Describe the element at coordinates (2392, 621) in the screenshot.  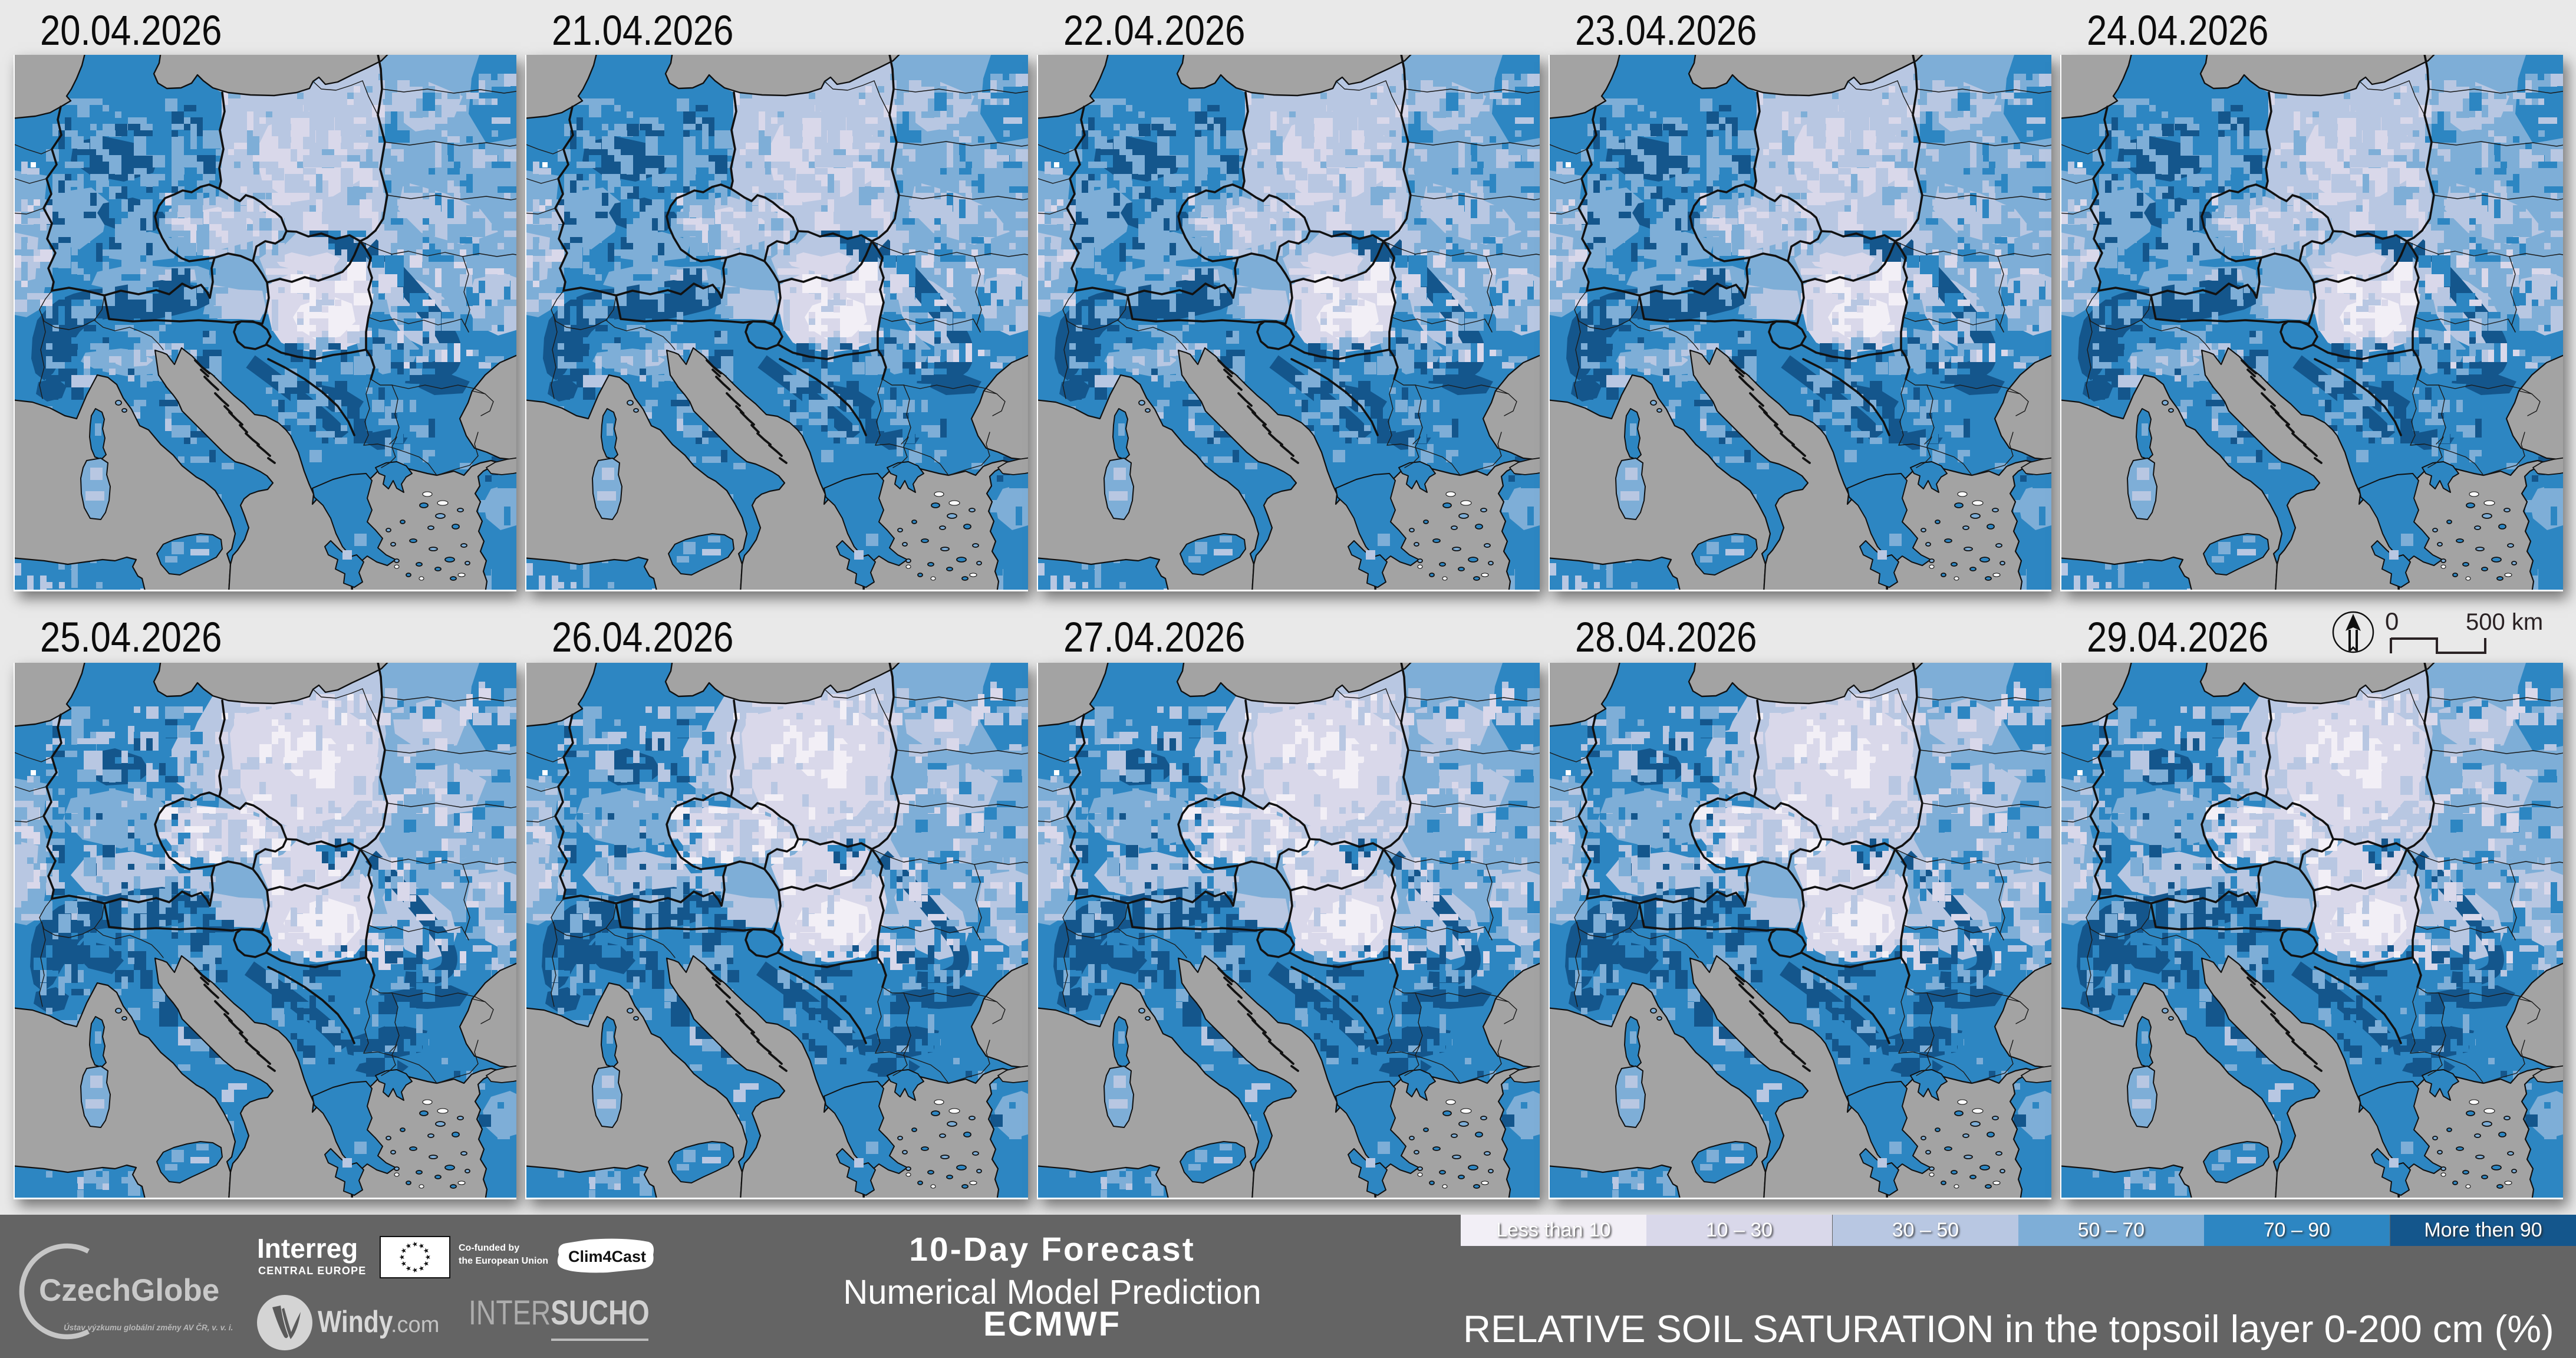
I see `svg-text: 0` at that location.